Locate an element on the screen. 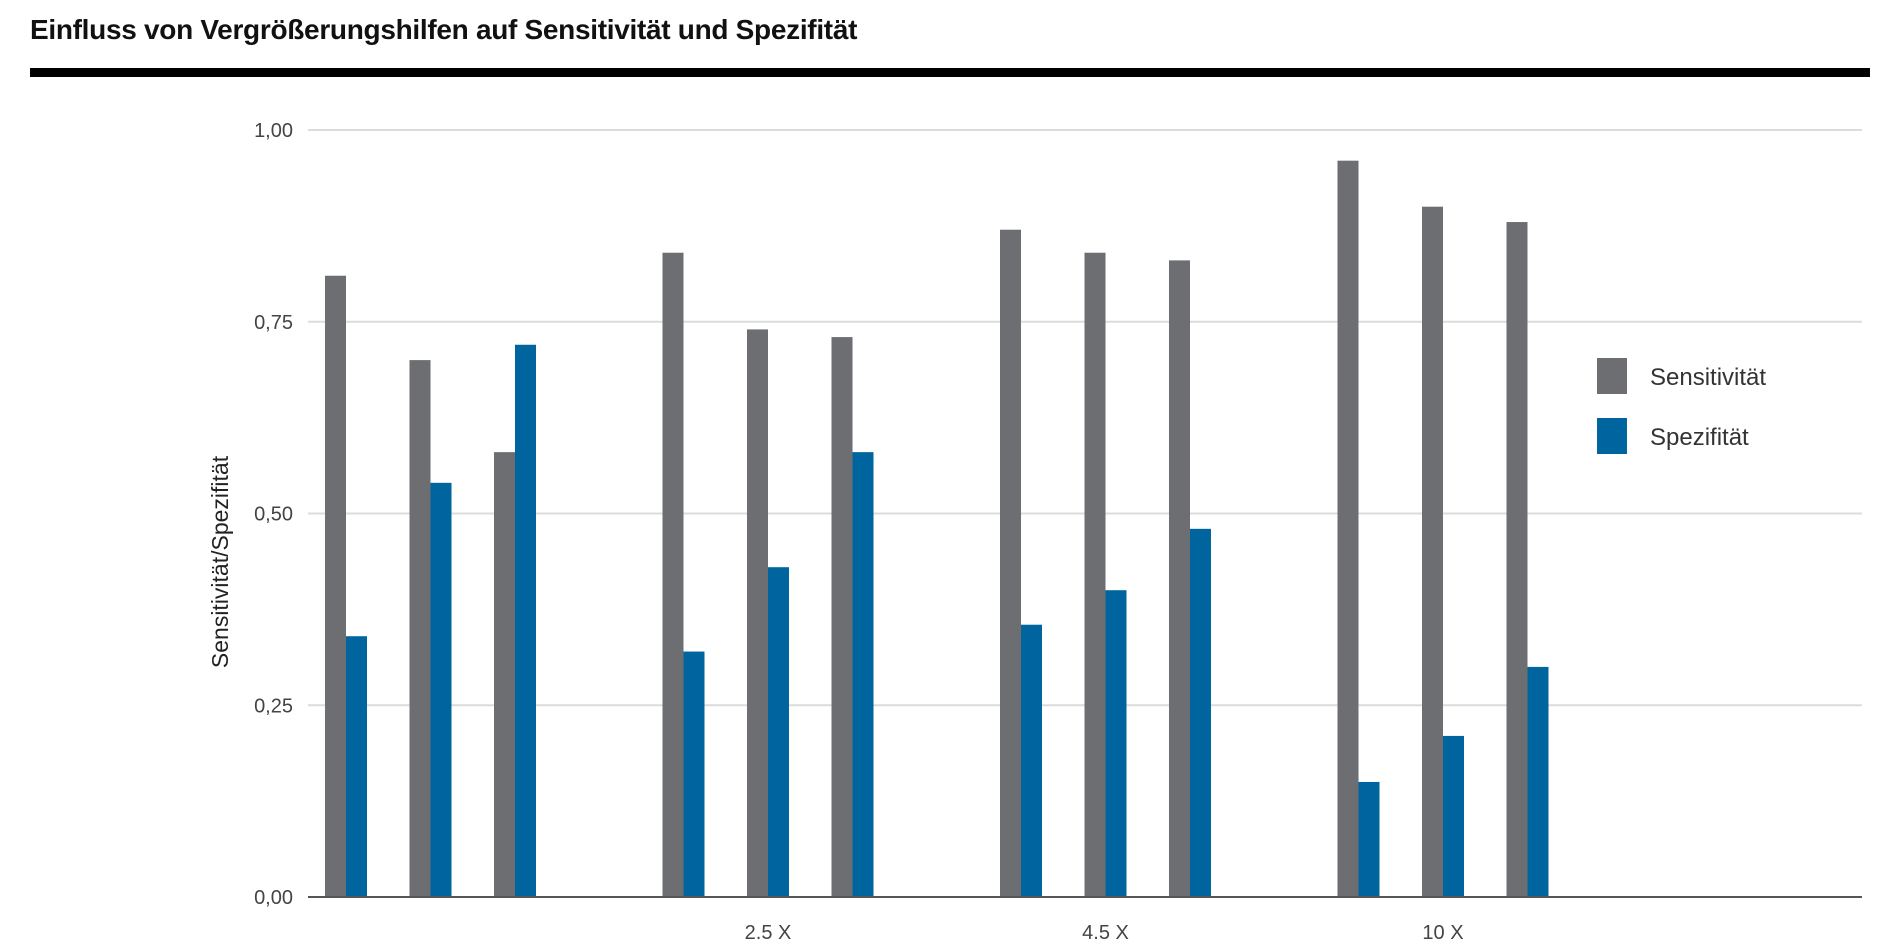  legend-swatch-spezifitaet is located at coordinates (1612, 436).